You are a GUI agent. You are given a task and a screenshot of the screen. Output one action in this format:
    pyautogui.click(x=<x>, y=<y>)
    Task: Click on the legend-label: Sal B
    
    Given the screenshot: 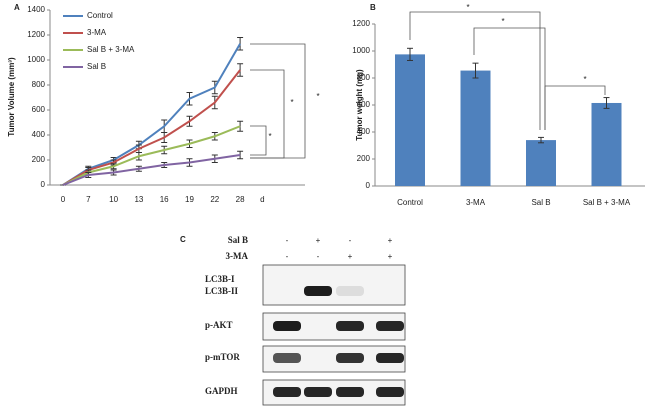 What is the action you would take?
    pyautogui.click(x=96, y=66)
    